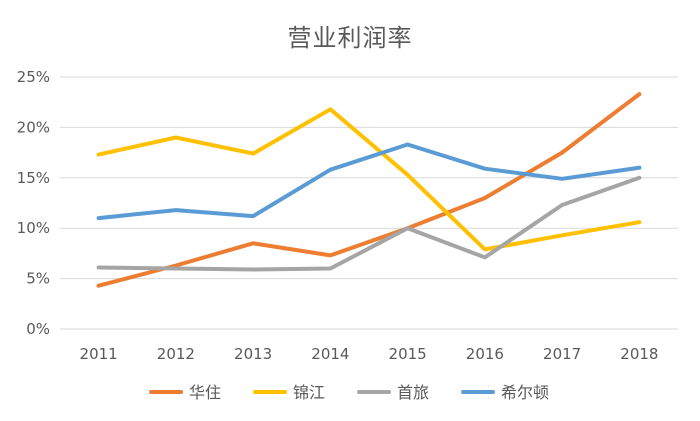 The width and height of the screenshot is (700, 421). What do you see at coordinates (562, 354) in the screenshot?
I see `x-tick-label: 2017` at bounding box center [562, 354].